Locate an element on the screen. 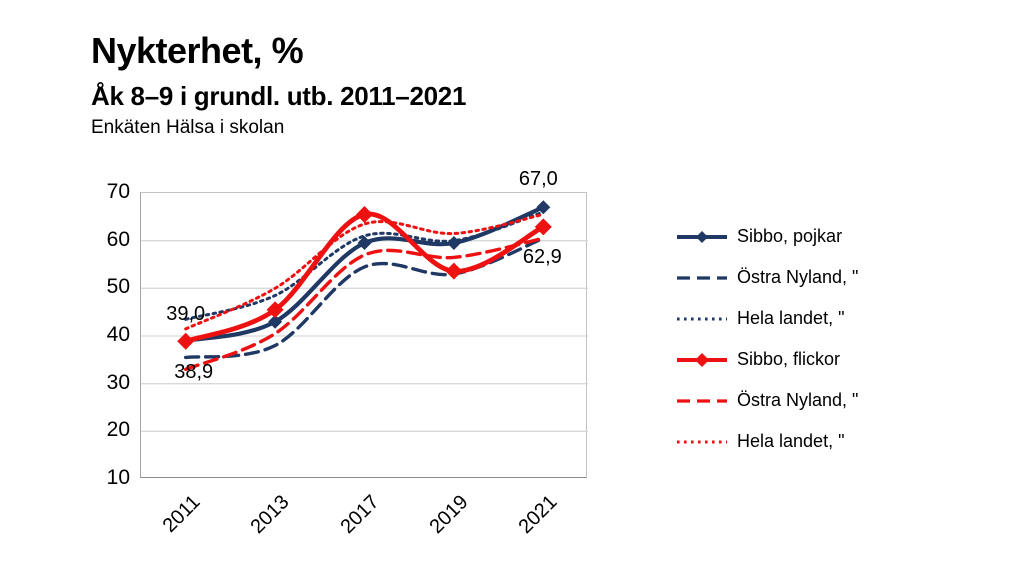  source-label: Enkäten Hälsa i skolan is located at coordinates (188, 127).